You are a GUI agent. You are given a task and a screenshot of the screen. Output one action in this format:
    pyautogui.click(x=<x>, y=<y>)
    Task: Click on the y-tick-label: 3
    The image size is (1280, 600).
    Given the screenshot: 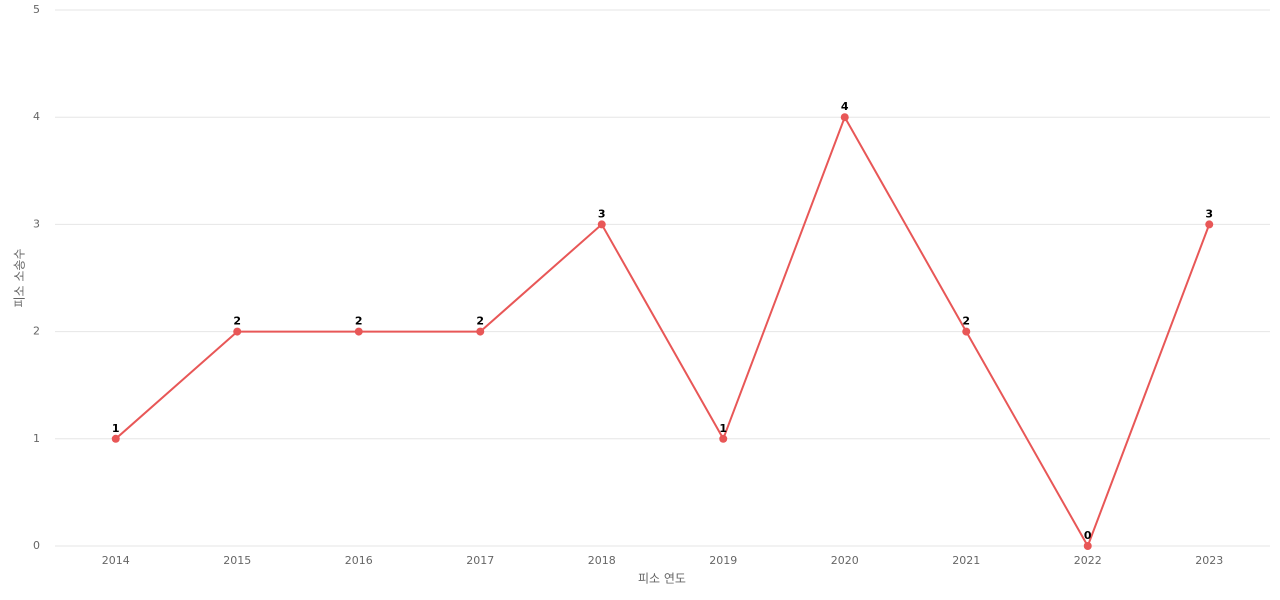 What is the action you would take?
    pyautogui.click(x=36, y=223)
    